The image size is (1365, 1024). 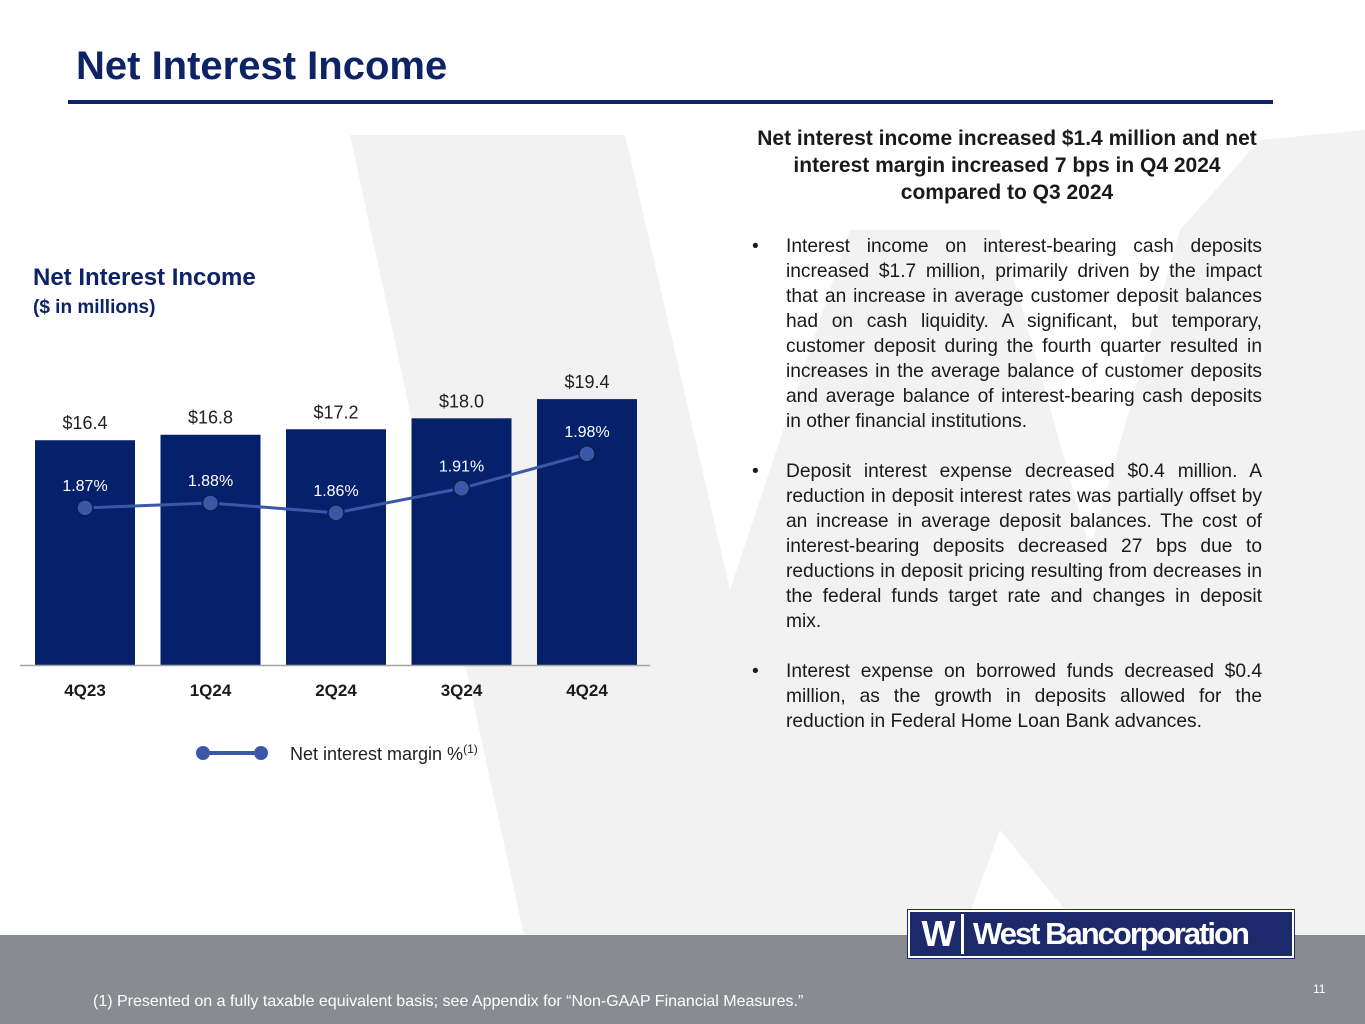 I want to click on bar-value-label-4Q23: $16.4, so click(x=84, y=423).